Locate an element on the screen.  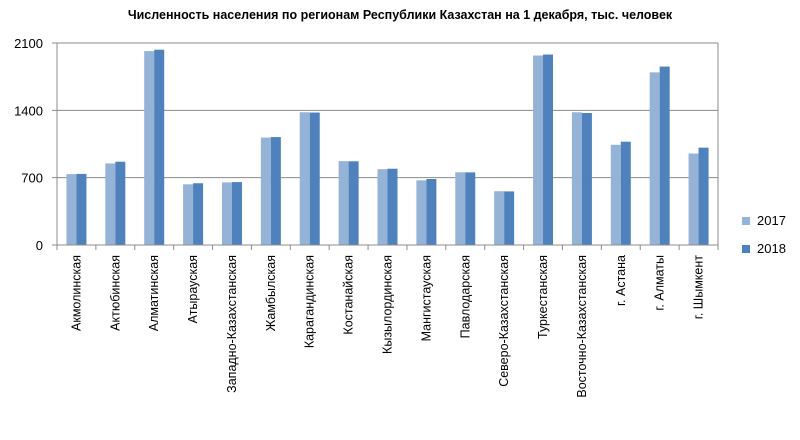
x-tick-label: Восточно-Казахстанская is located at coordinates (582, 326).